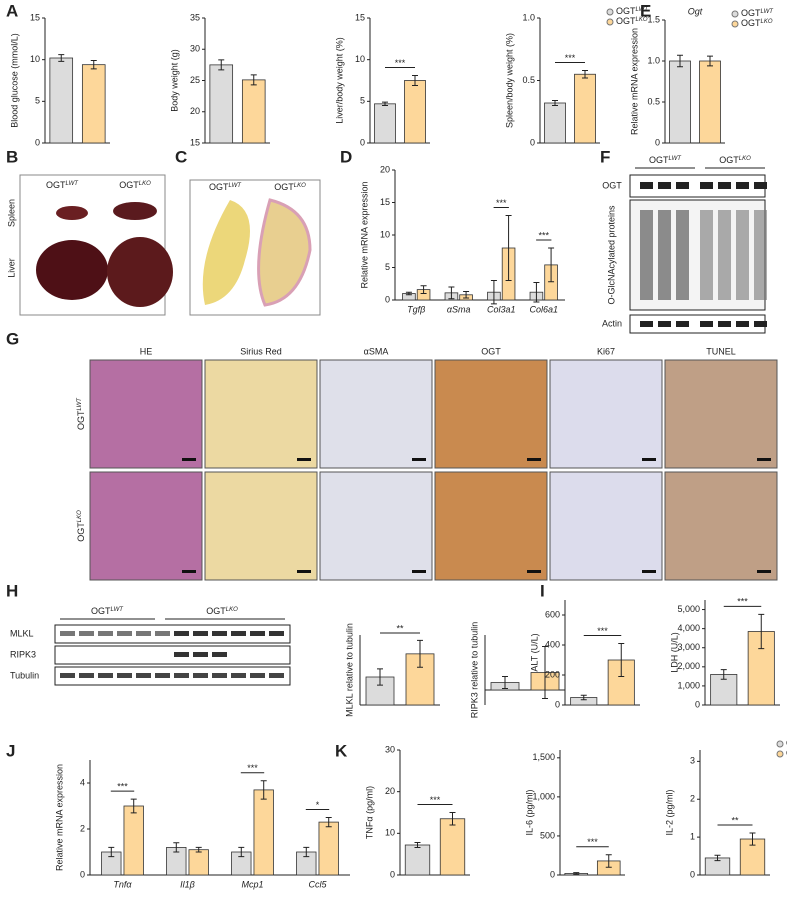 This screenshot has height=899, width=787. What do you see at coordinates (135, 211) in the screenshot?
I see `spleen-image` at bounding box center [135, 211].